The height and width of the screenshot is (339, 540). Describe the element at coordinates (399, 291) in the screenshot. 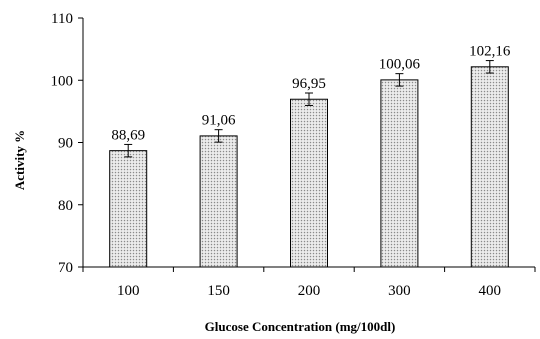

I see `x-tick-label: 300` at that location.